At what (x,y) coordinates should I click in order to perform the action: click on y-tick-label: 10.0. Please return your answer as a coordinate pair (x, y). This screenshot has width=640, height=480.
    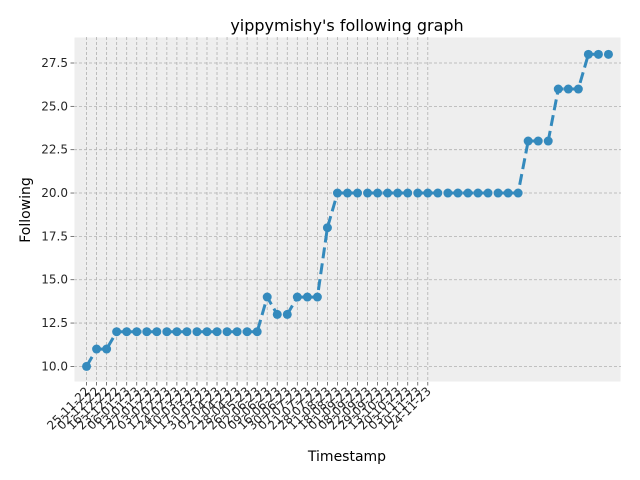
    Looking at the image, I should click on (54, 366).